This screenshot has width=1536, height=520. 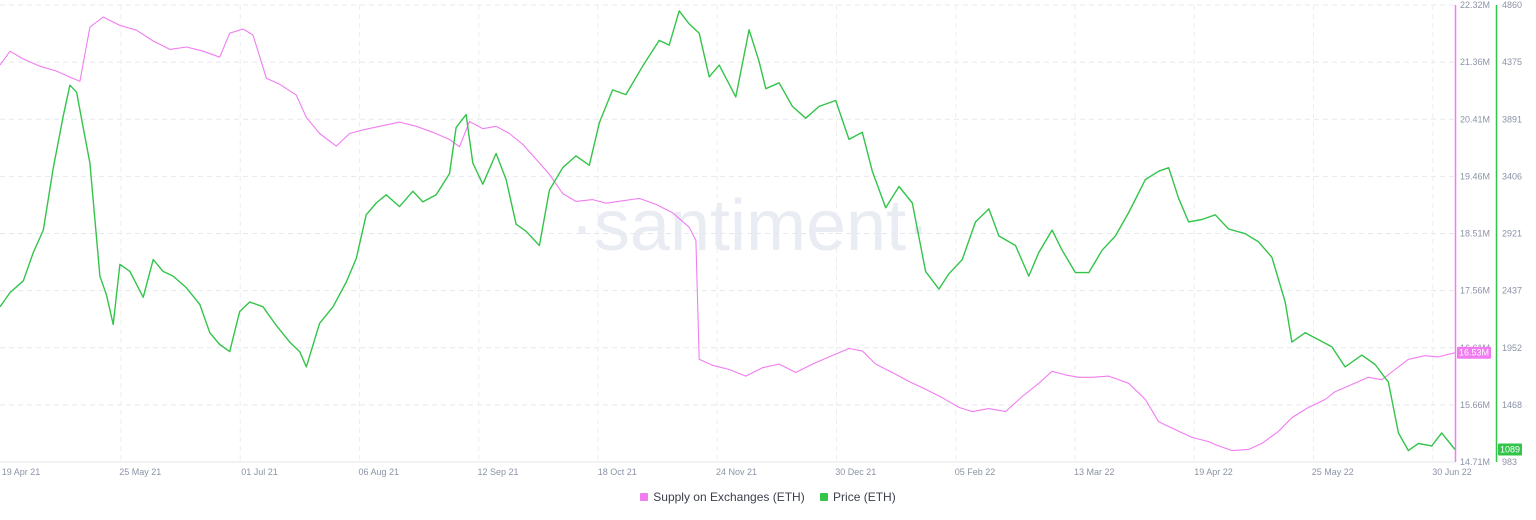 I want to click on x-tick-label: 05 Feb 22, so click(x=975, y=472).